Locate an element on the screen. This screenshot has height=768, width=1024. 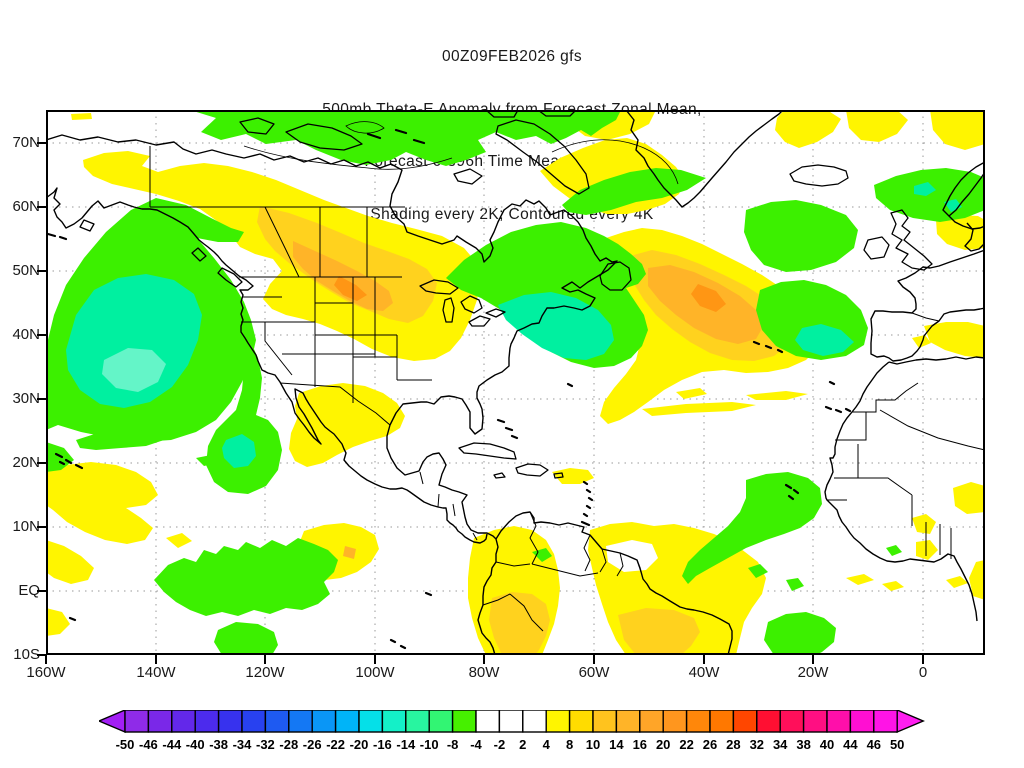
islands-aleutians is located at coordinates (57, 236).